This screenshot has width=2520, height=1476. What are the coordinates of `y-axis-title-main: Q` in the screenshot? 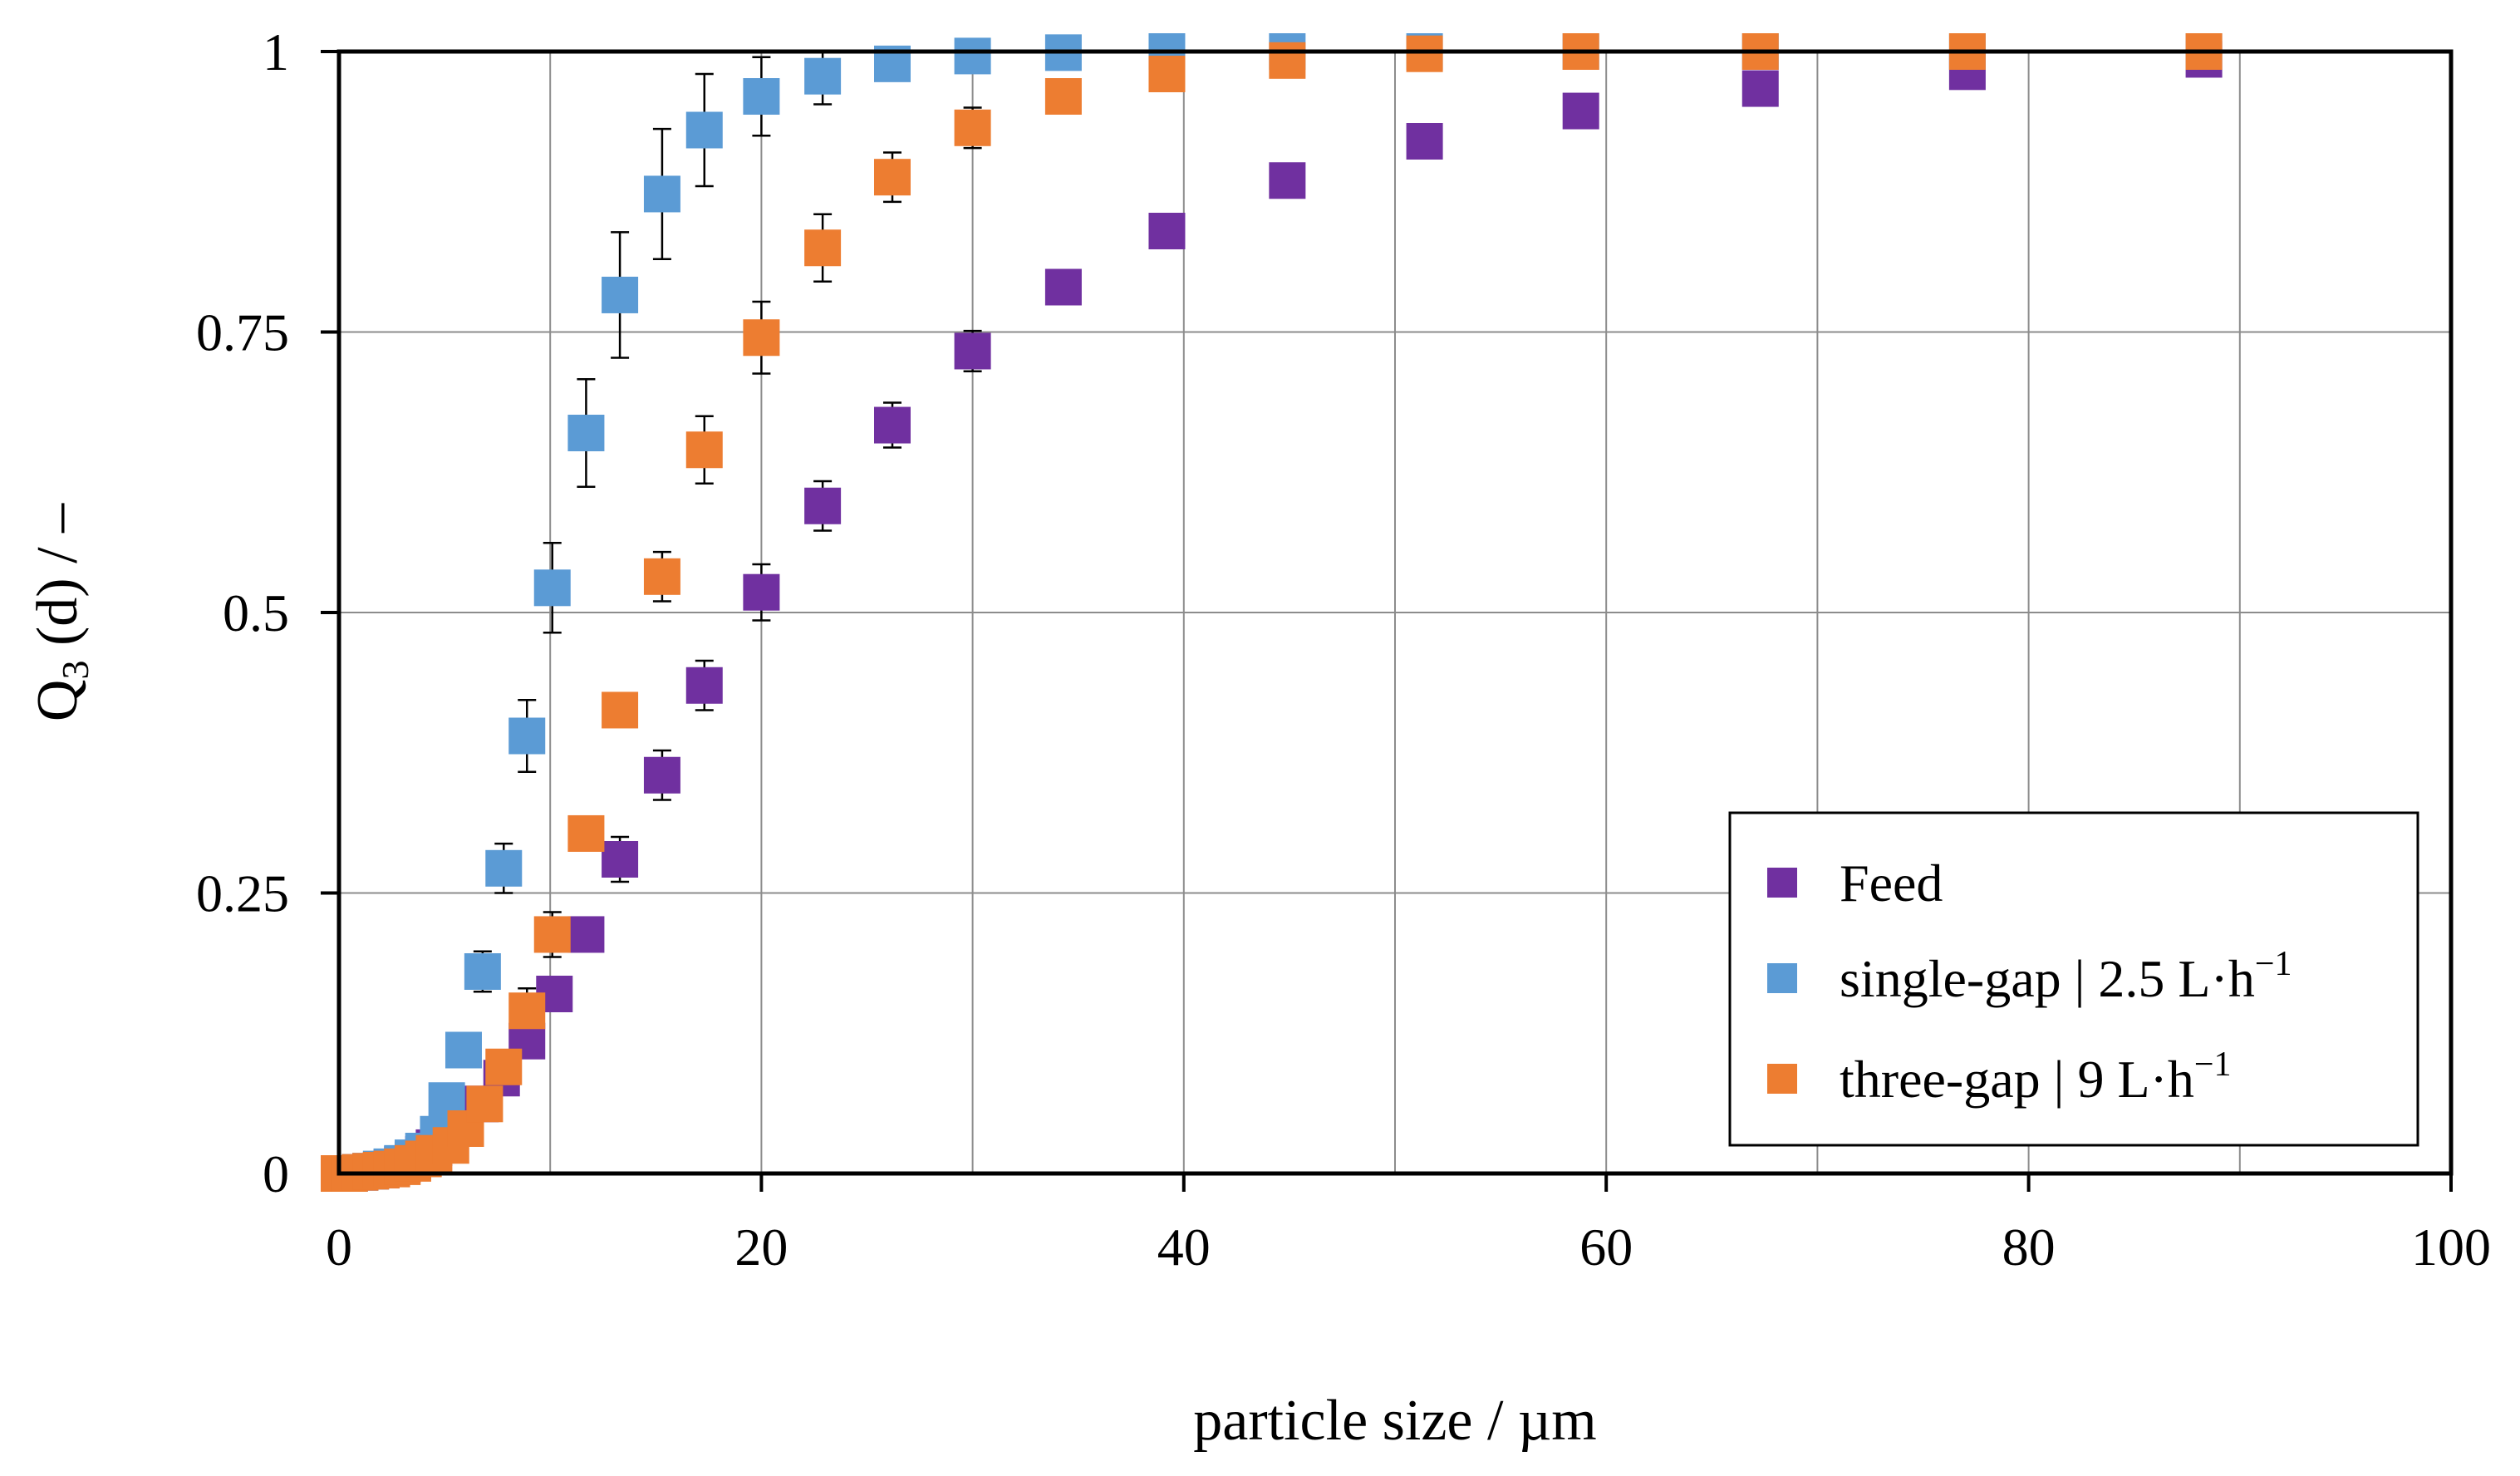 It's located at (58, 701).